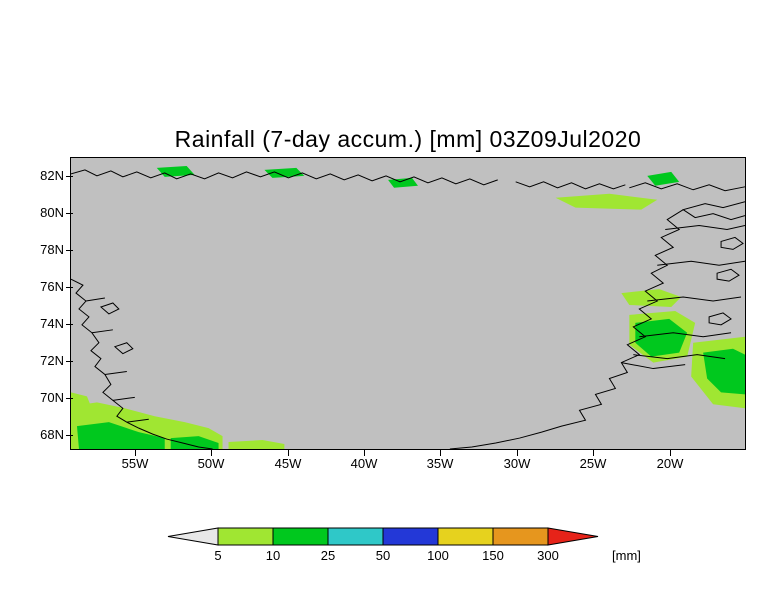 The height and width of the screenshot is (612, 784). I want to click on lon-tick-label: 30W, so click(517, 461).